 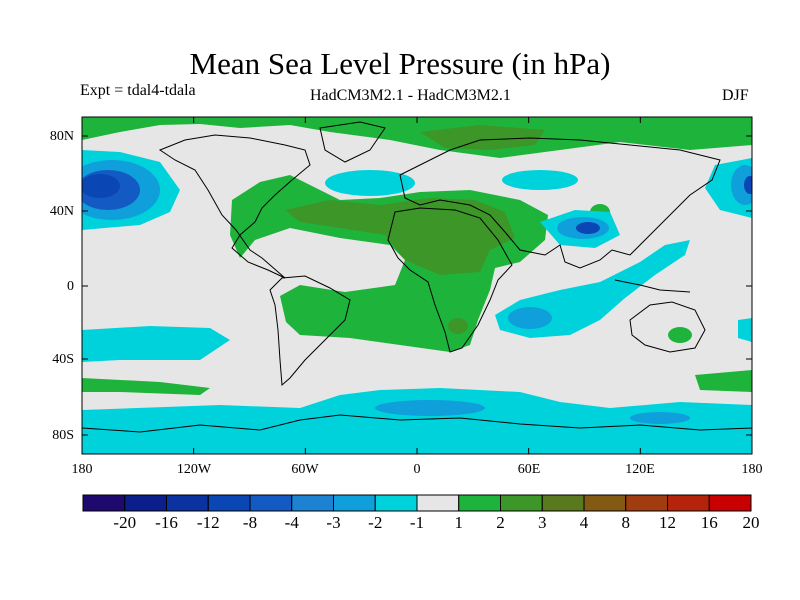 What do you see at coordinates (735, 95) in the screenshot?
I see `season-label: DJF` at bounding box center [735, 95].